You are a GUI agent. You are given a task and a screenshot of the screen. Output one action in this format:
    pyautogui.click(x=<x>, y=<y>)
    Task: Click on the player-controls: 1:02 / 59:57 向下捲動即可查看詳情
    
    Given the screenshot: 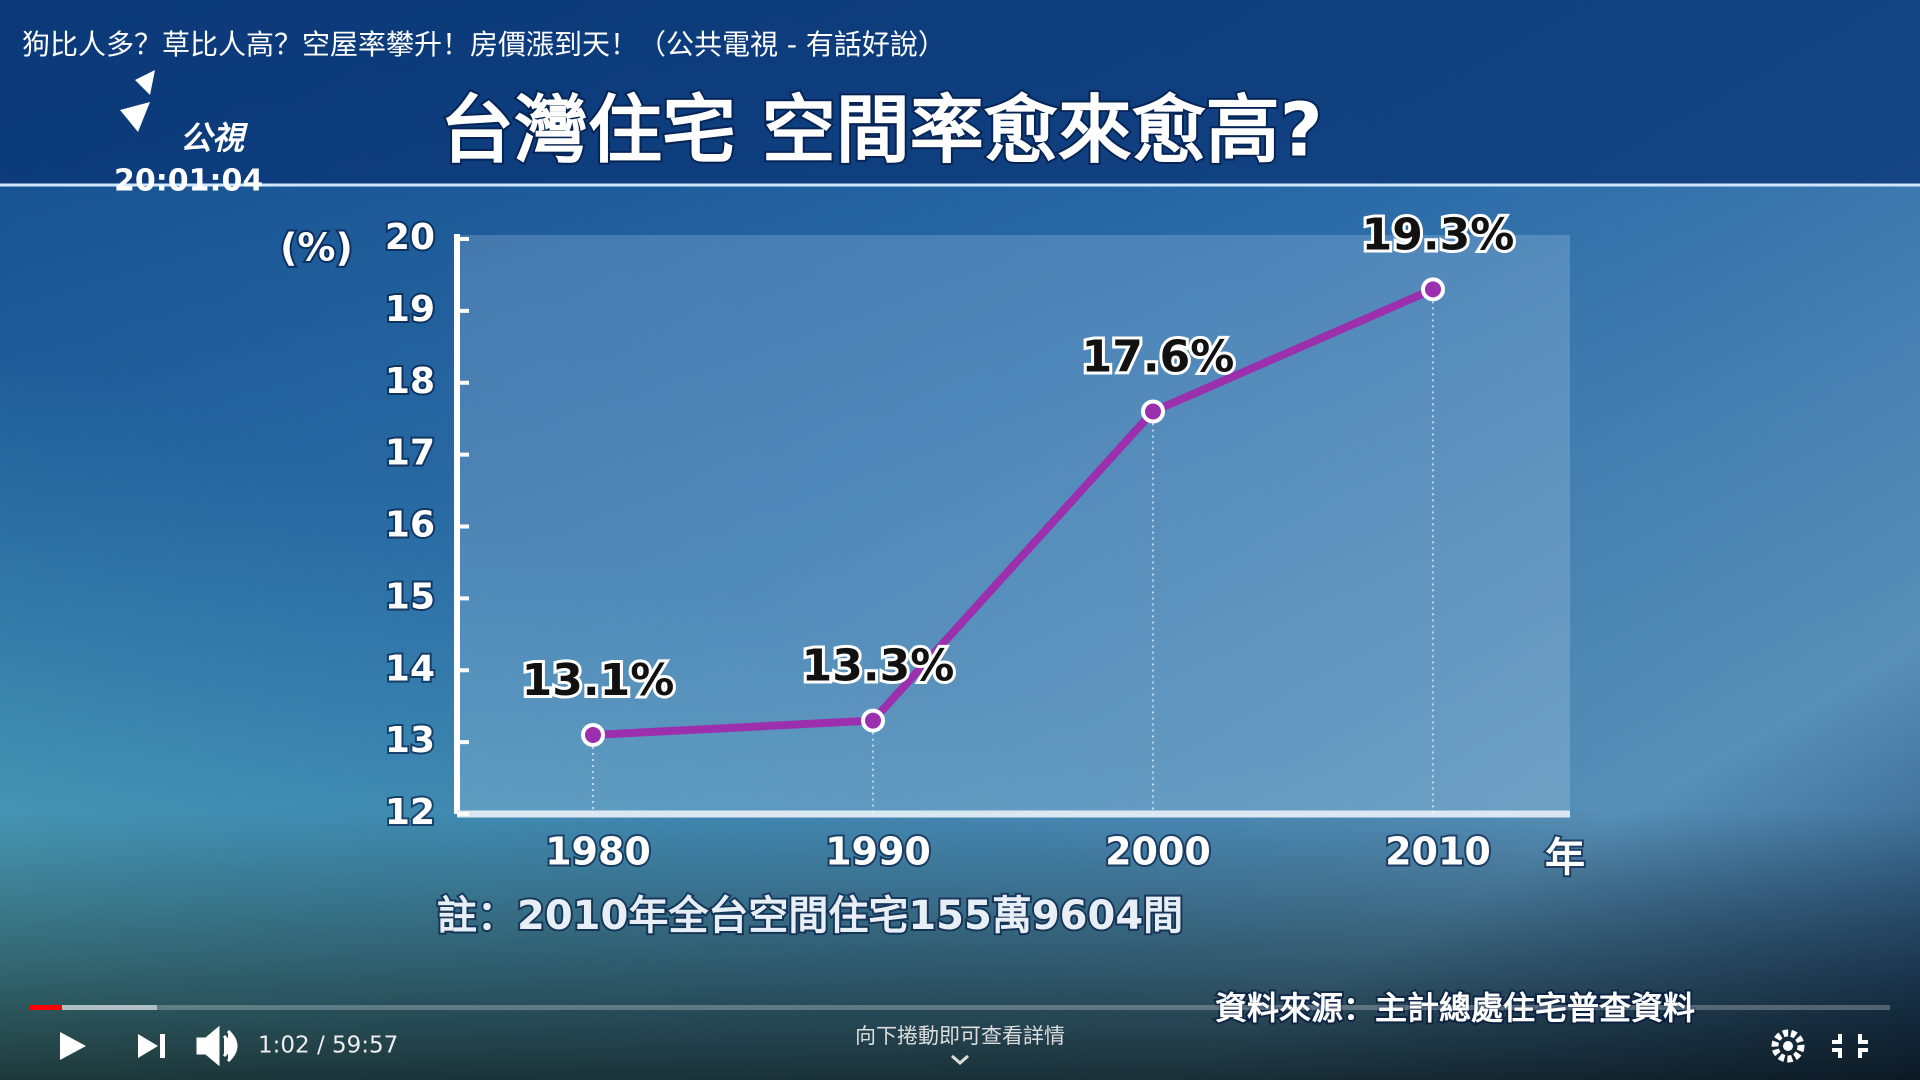 What is the action you would take?
    pyautogui.click(x=960, y=1036)
    